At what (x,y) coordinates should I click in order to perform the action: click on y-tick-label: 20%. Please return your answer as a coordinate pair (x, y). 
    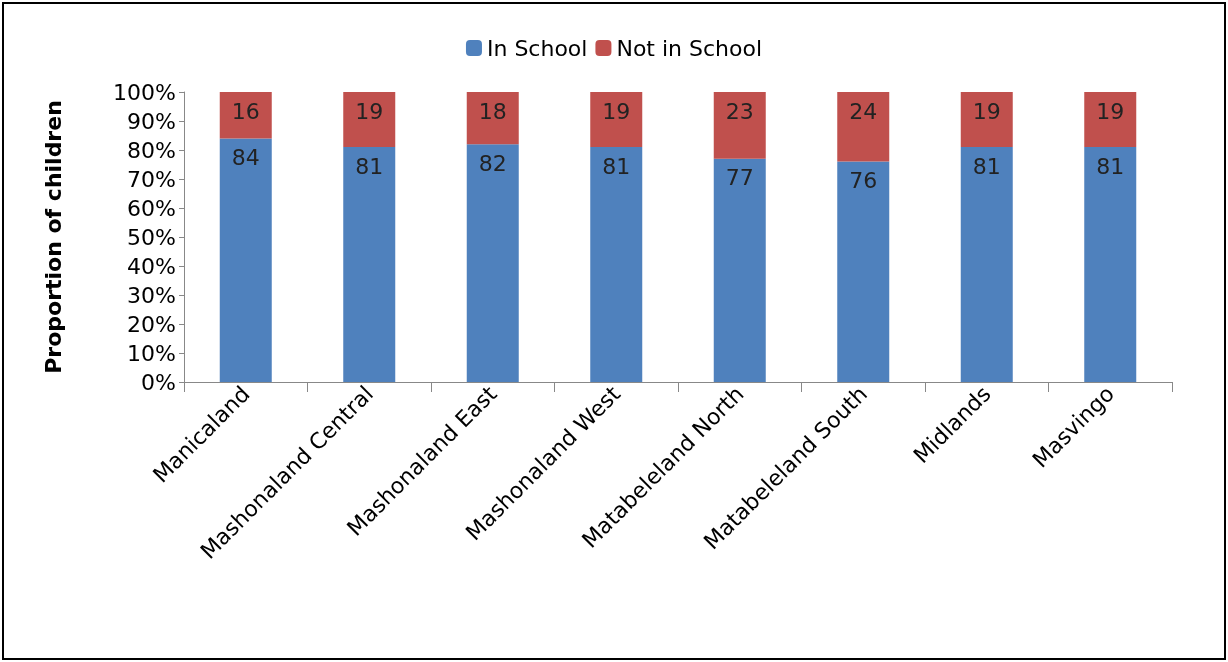
    Looking at the image, I should click on (151, 324).